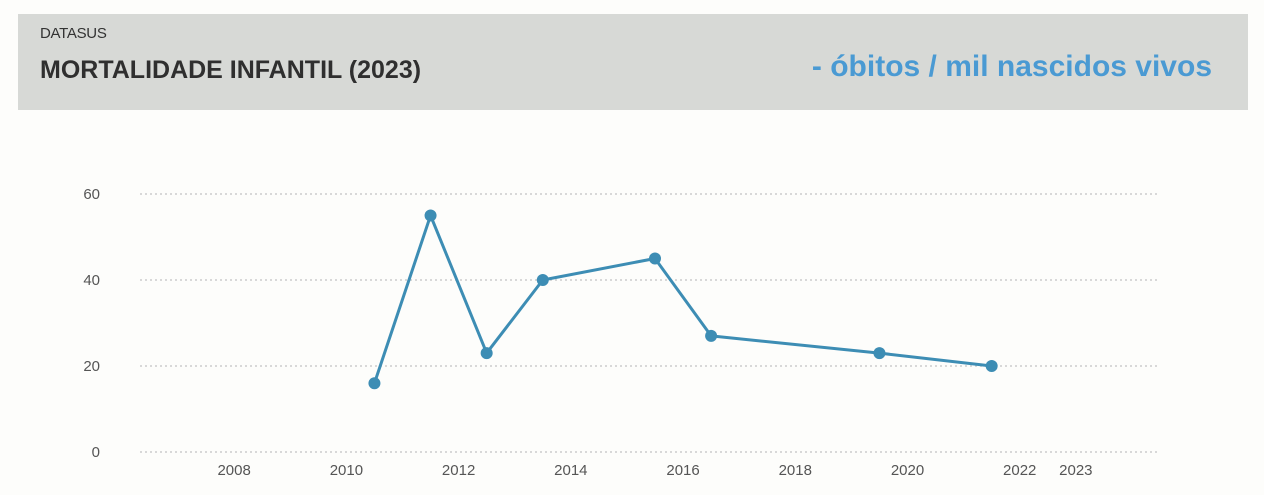 The height and width of the screenshot is (495, 1264). I want to click on x-tick-label: 2020, so click(907, 470).